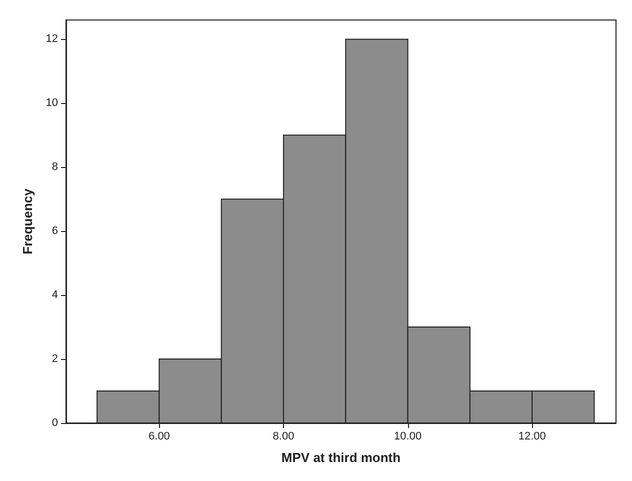  Describe the element at coordinates (55, 423) in the screenshot. I see `y-tick-label: 0` at that location.